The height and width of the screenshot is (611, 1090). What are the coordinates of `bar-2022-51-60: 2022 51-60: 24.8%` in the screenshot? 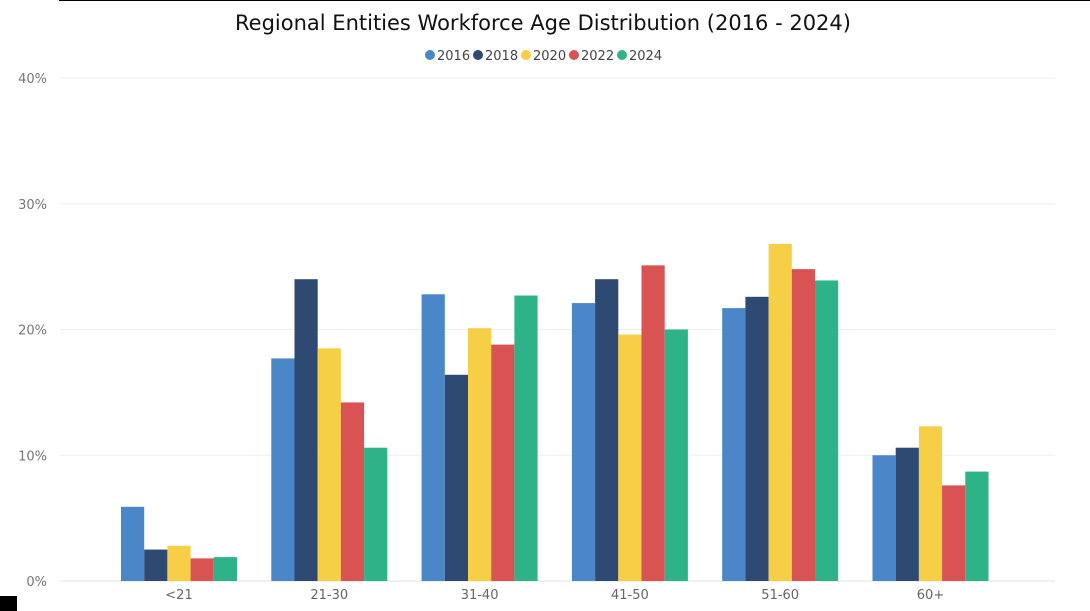 It's located at (803, 425).